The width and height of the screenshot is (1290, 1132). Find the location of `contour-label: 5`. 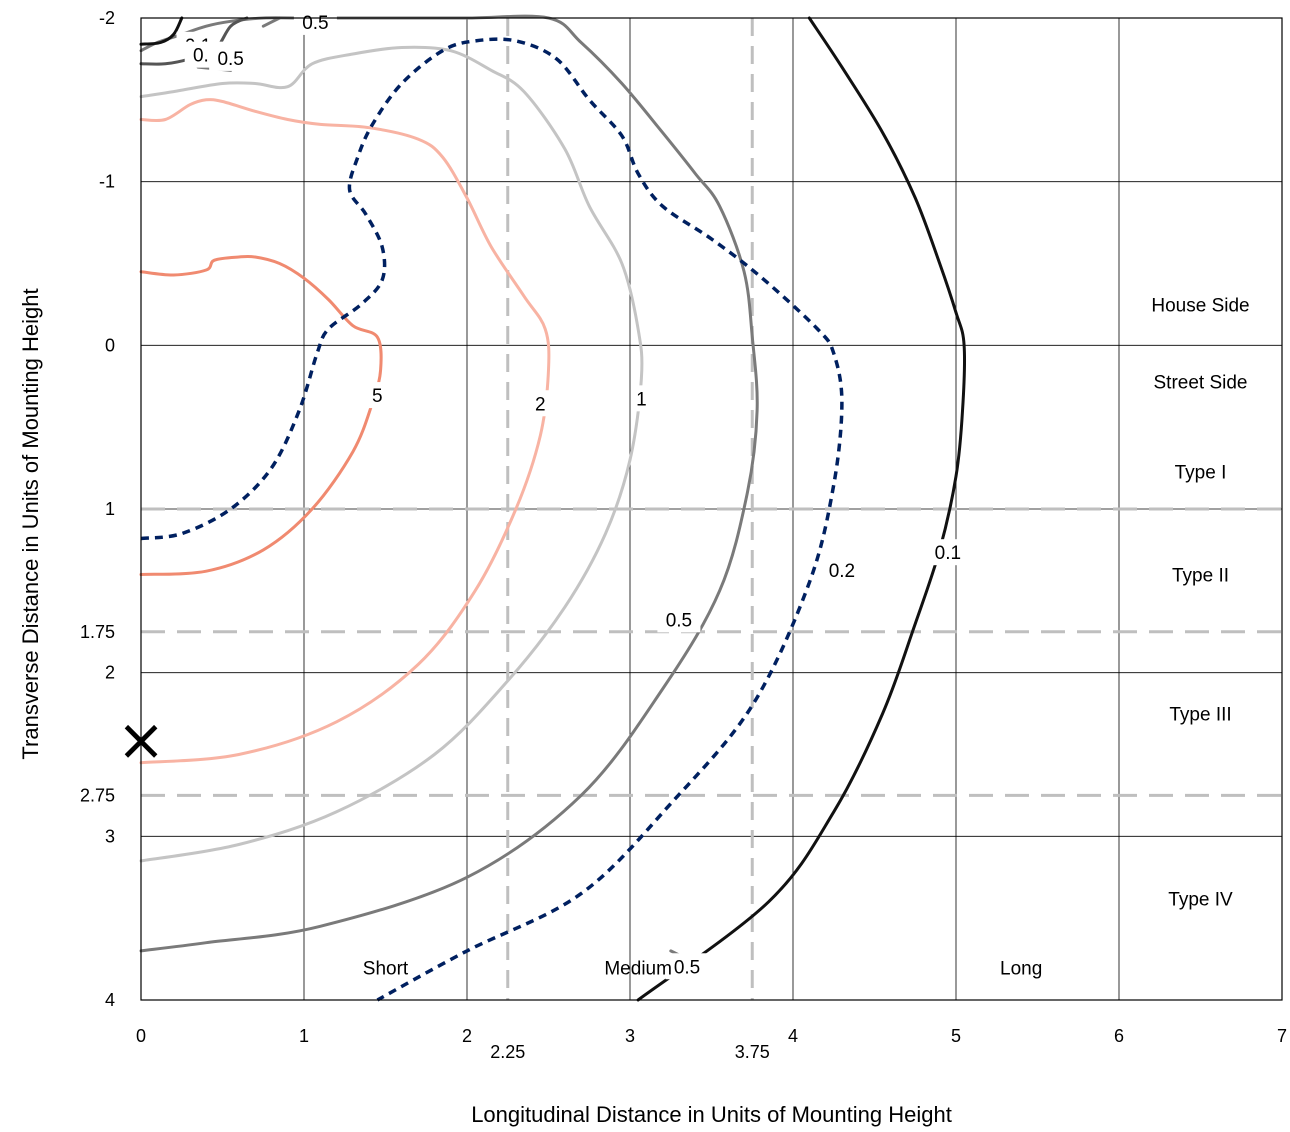

contour-label: 5 is located at coordinates (377, 396).